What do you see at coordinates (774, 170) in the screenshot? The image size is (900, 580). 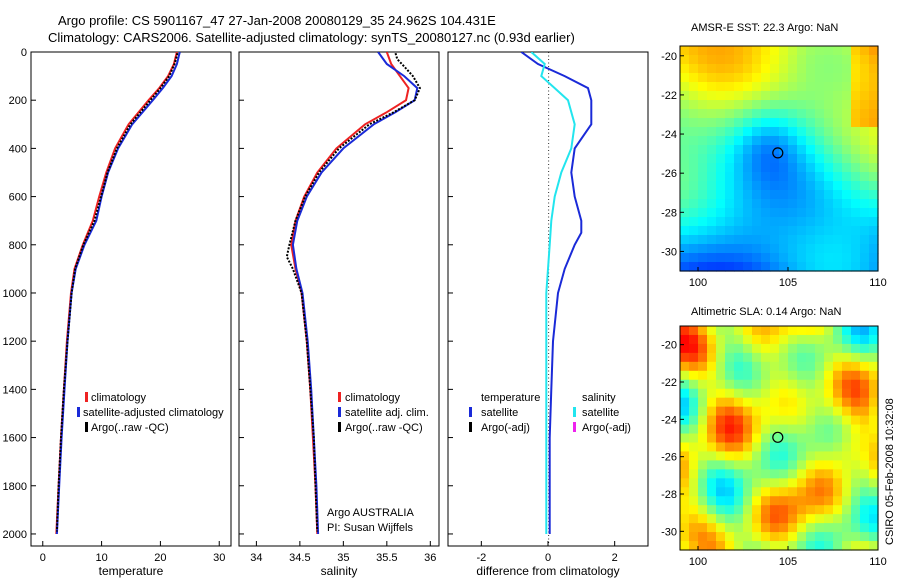 I see `sst-map-ticks: 100 105 110 -20 -22 -24 -26 -28 -30` at bounding box center [774, 170].